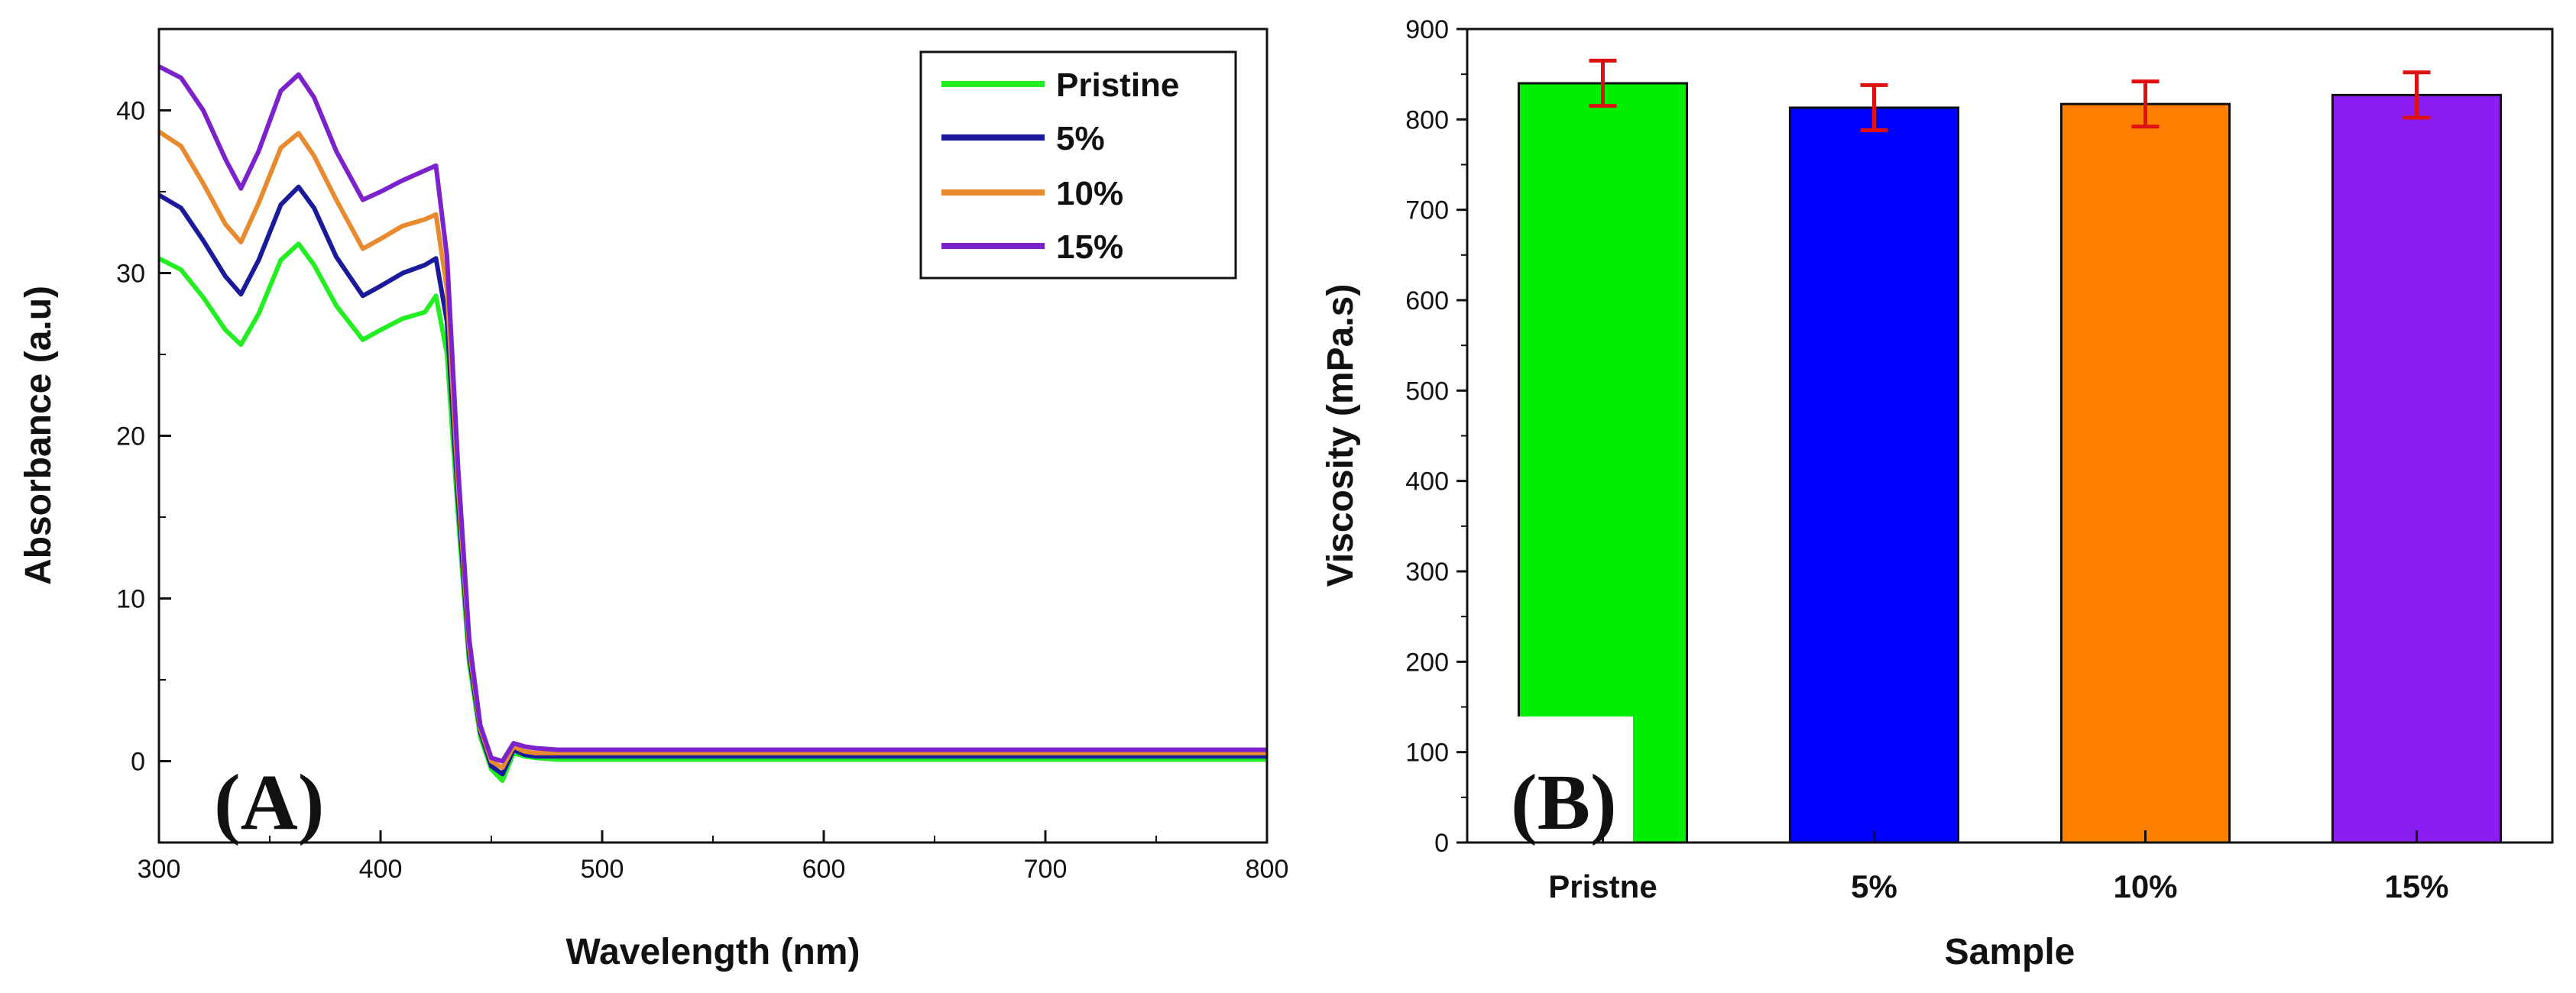 This screenshot has height=993, width=2576. What do you see at coordinates (130, 599) in the screenshot?
I see `y-tick-label: 10` at bounding box center [130, 599].